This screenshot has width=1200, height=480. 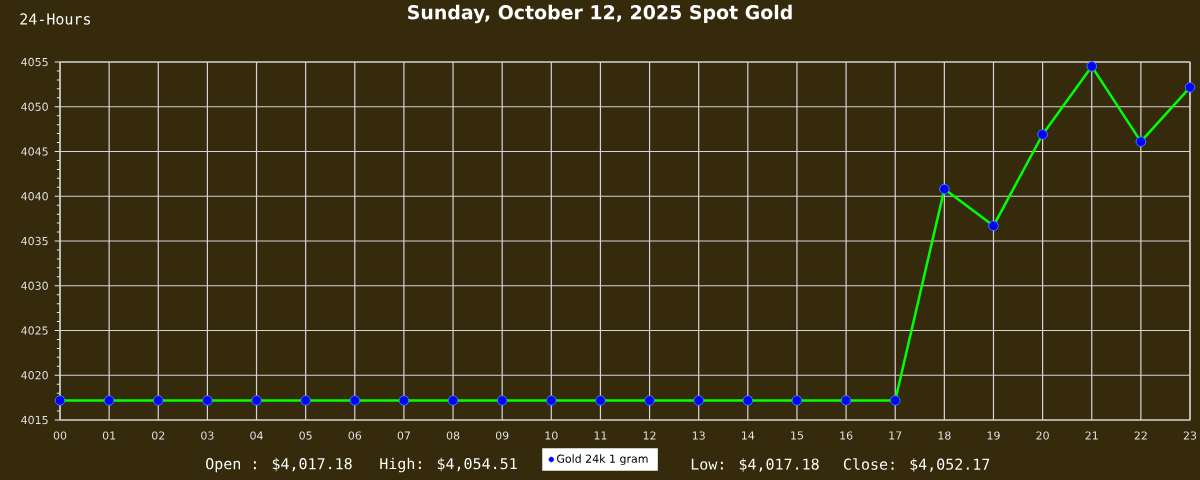 What do you see at coordinates (34, 285) in the screenshot?
I see `y-tick-label: 4030` at bounding box center [34, 285].